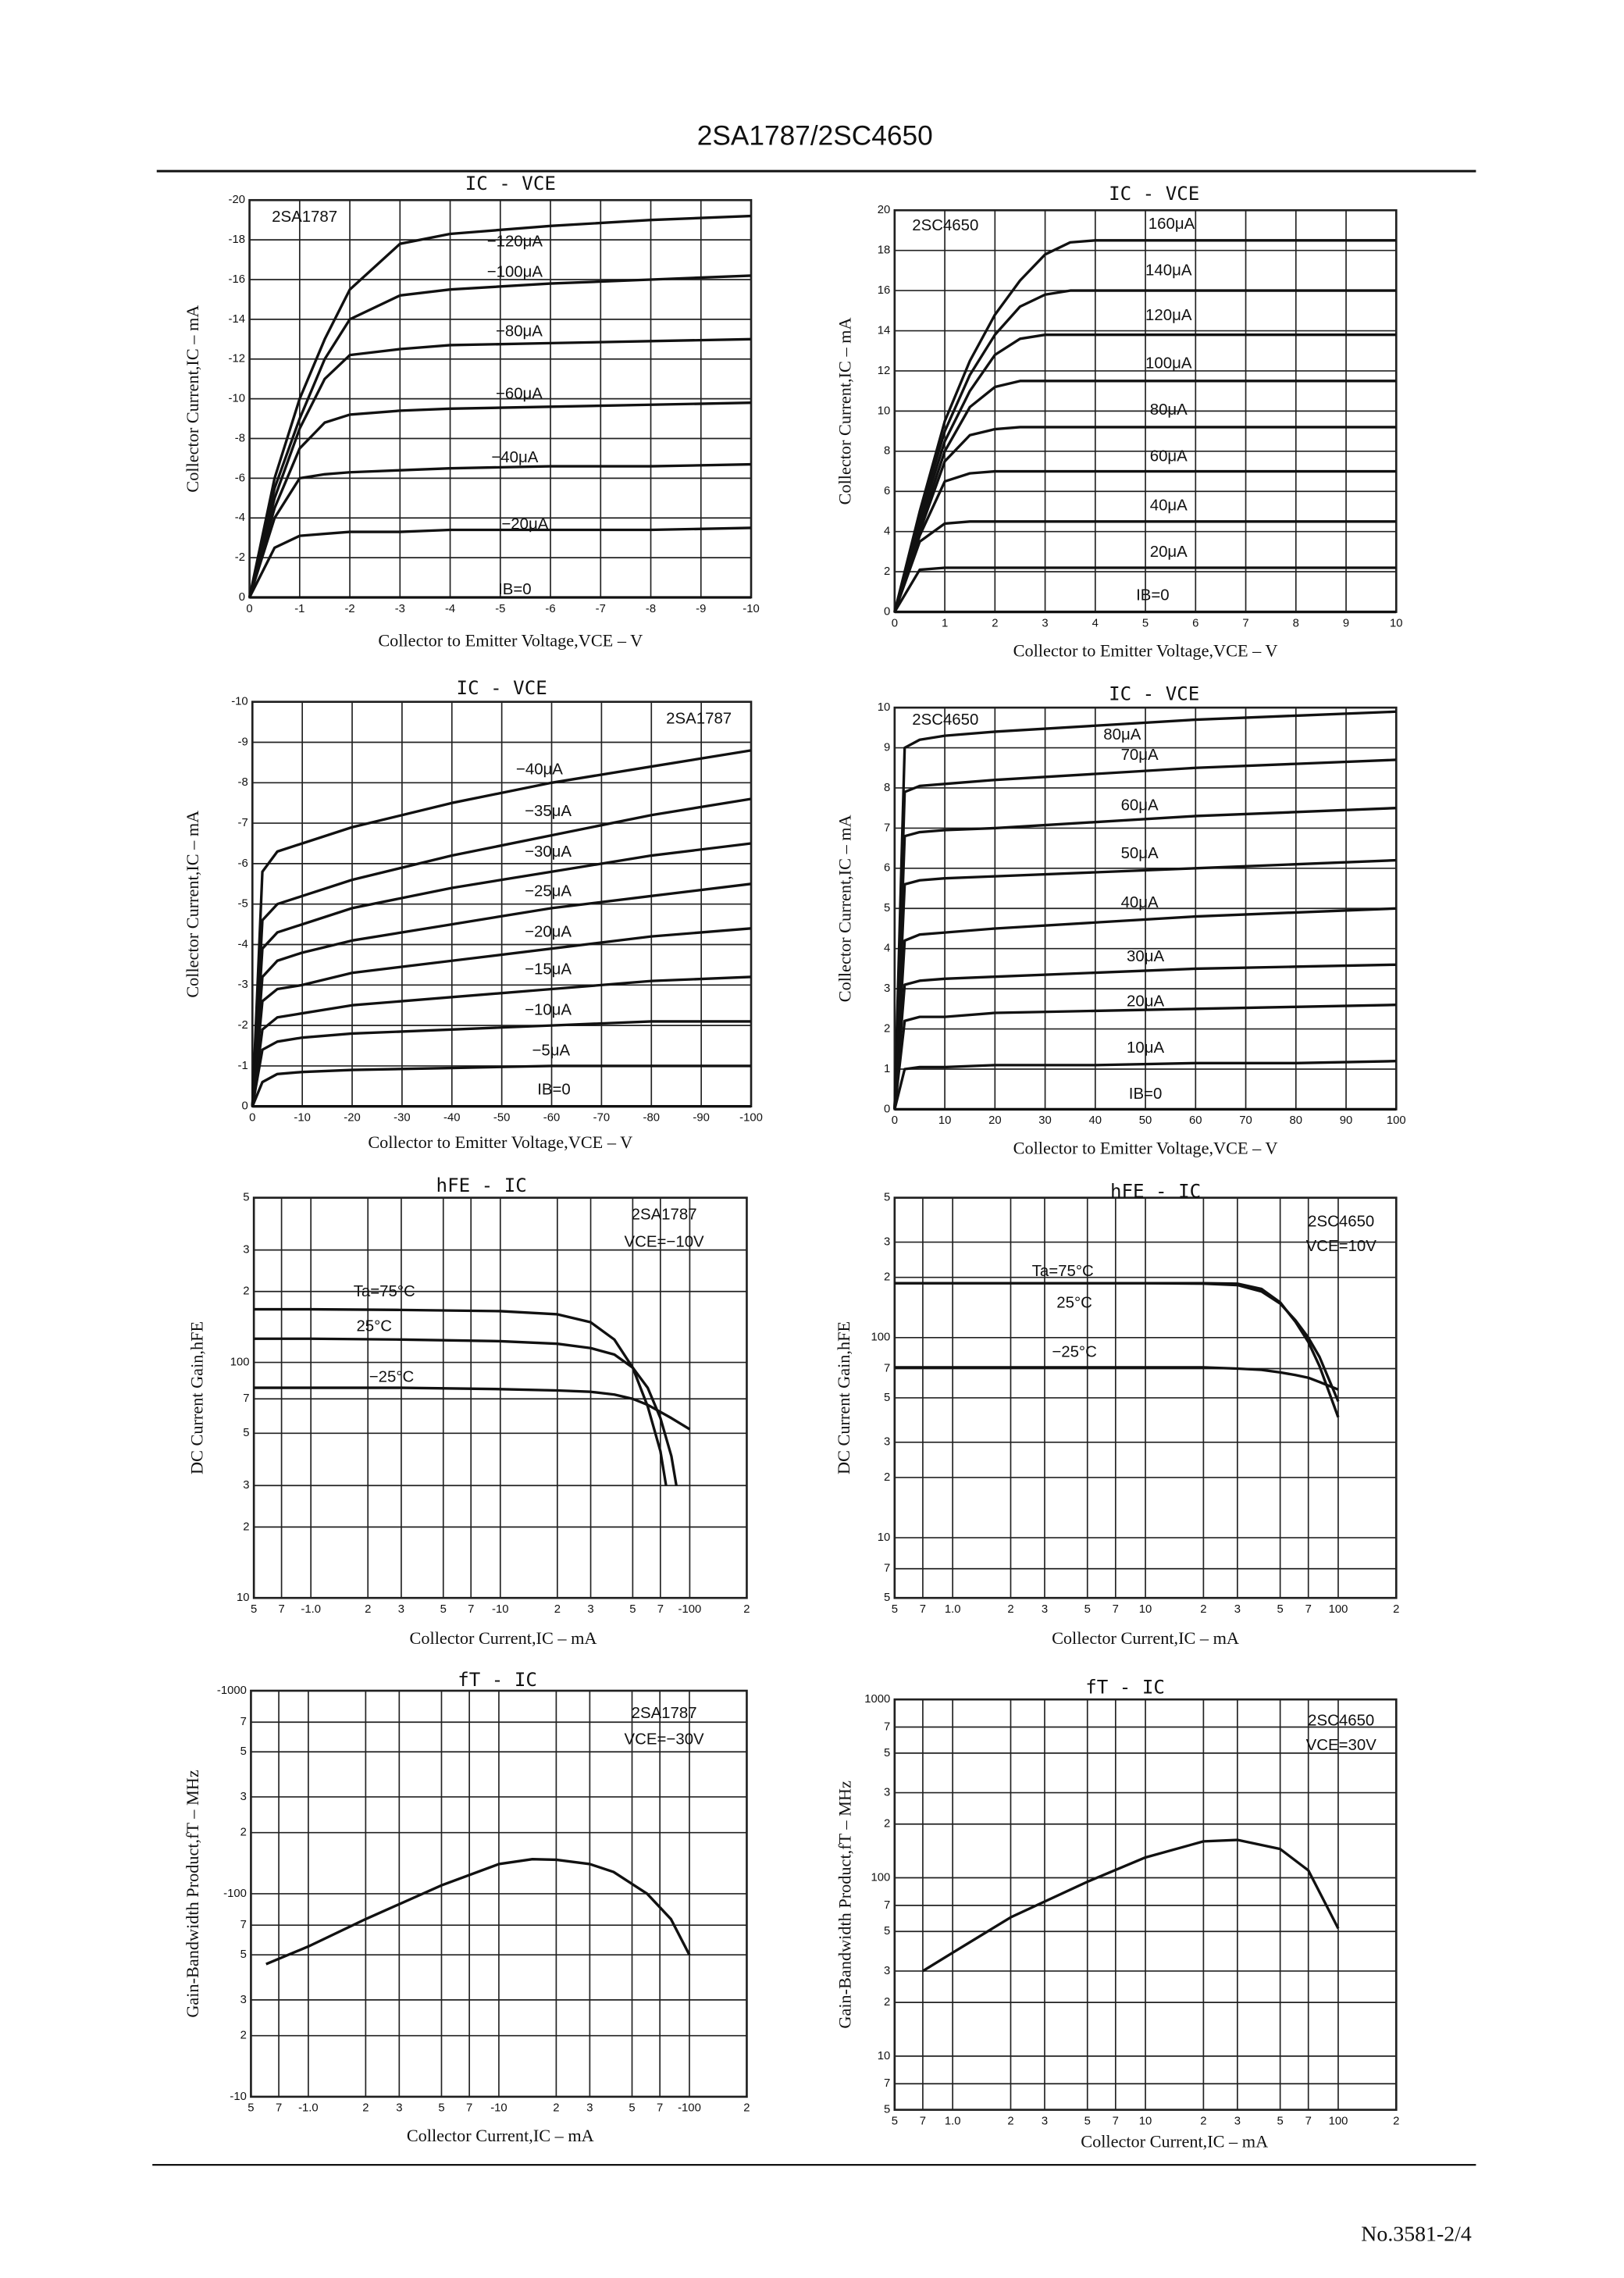  I want to click on x-tick-label: -40, so click(451, 1117).